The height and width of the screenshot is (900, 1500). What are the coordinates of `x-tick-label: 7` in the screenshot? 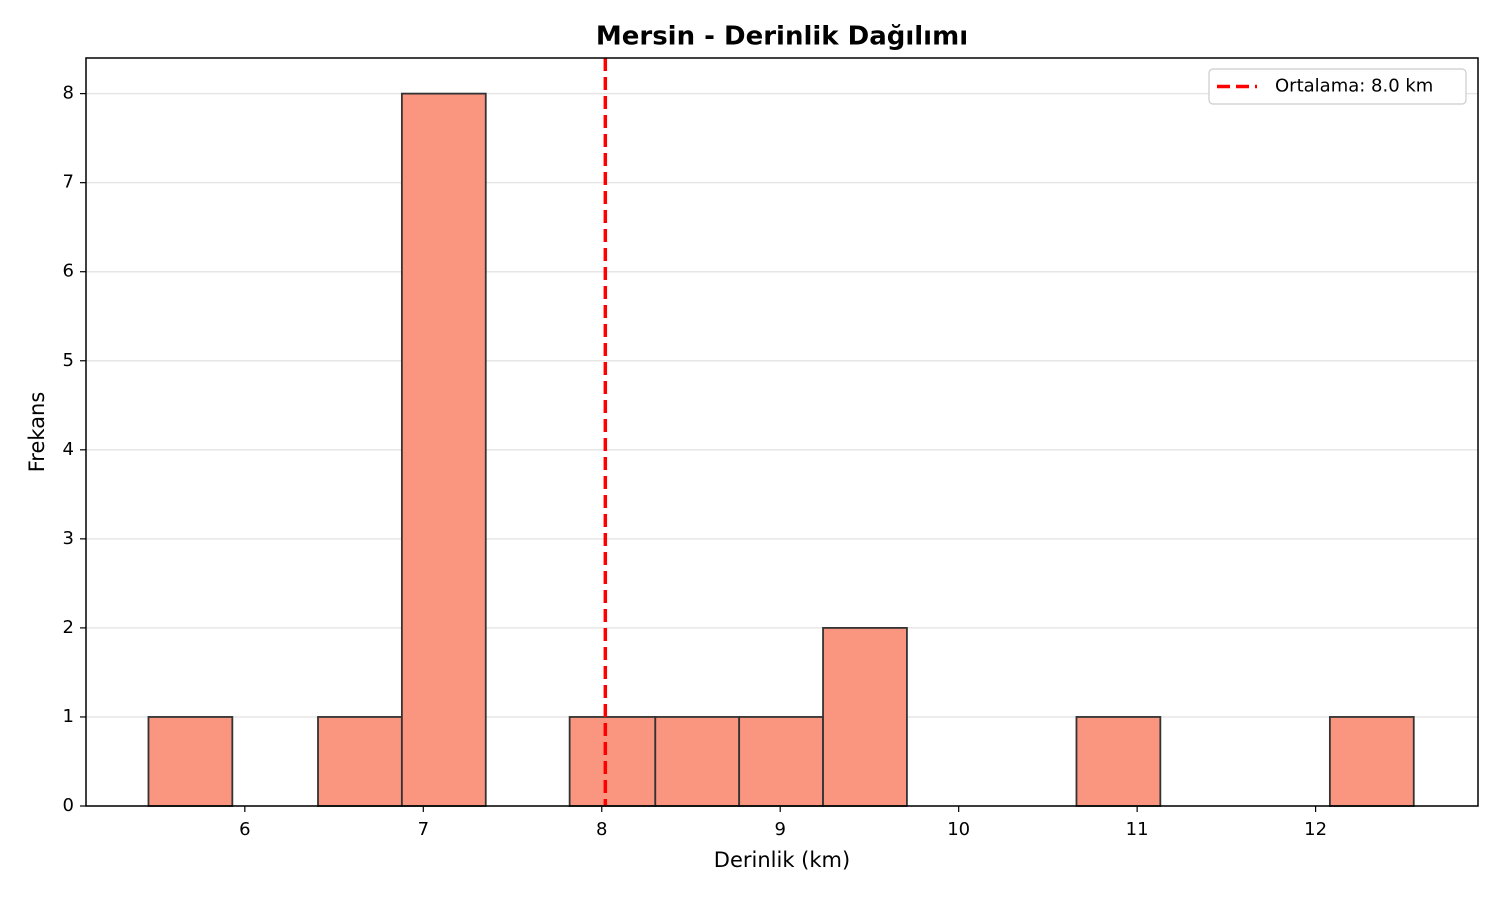 It's located at (423, 829).